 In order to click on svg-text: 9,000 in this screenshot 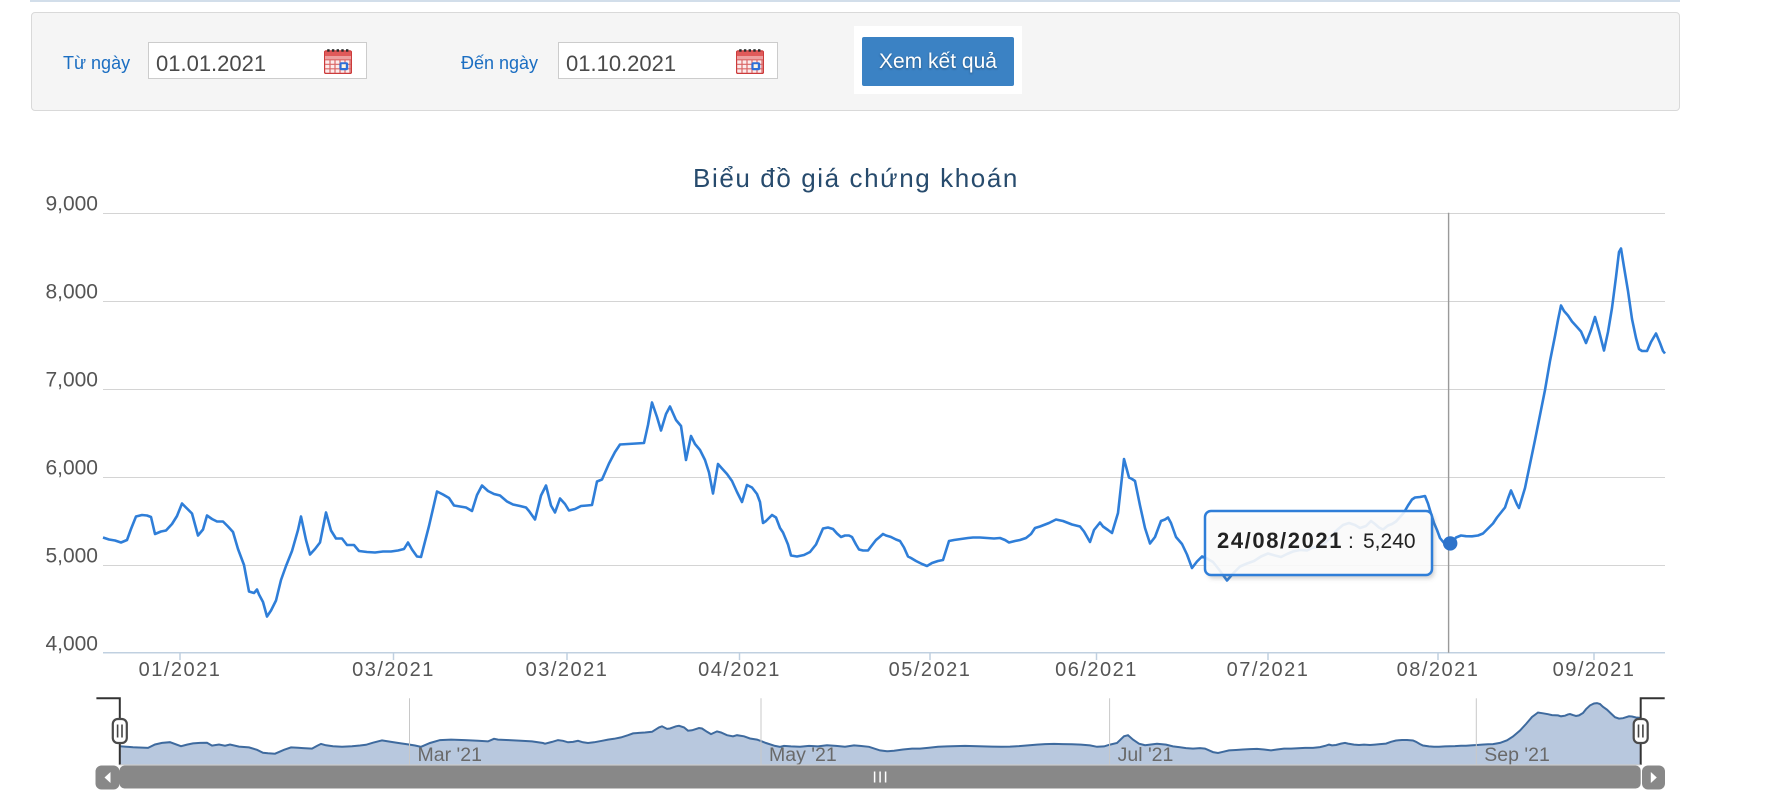, I will do `click(71, 204)`.